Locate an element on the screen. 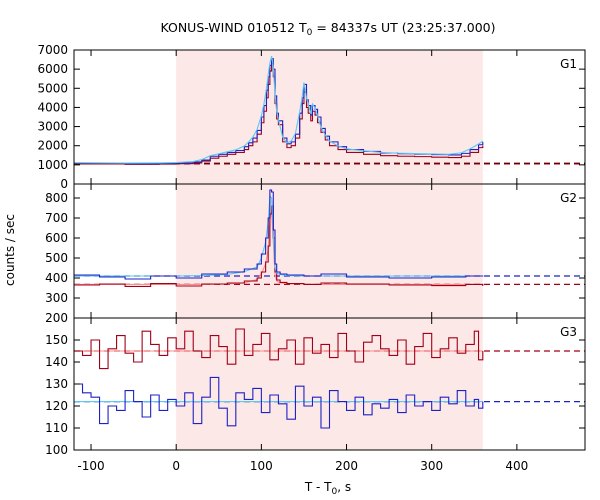 The image size is (600, 500). panel-label: G1 is located at coordinates (568, 64).